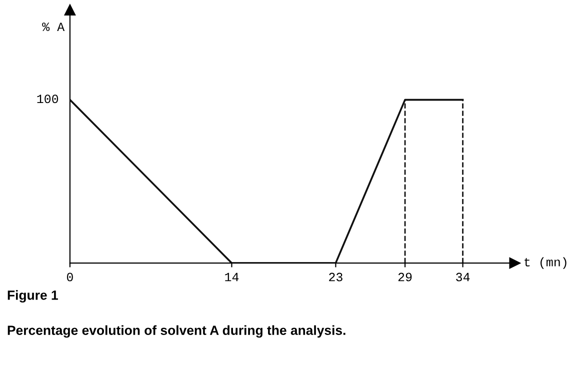 This screenshot has width=583, height=370. I want to click on x-tick-label: 14, so click(232, 277).